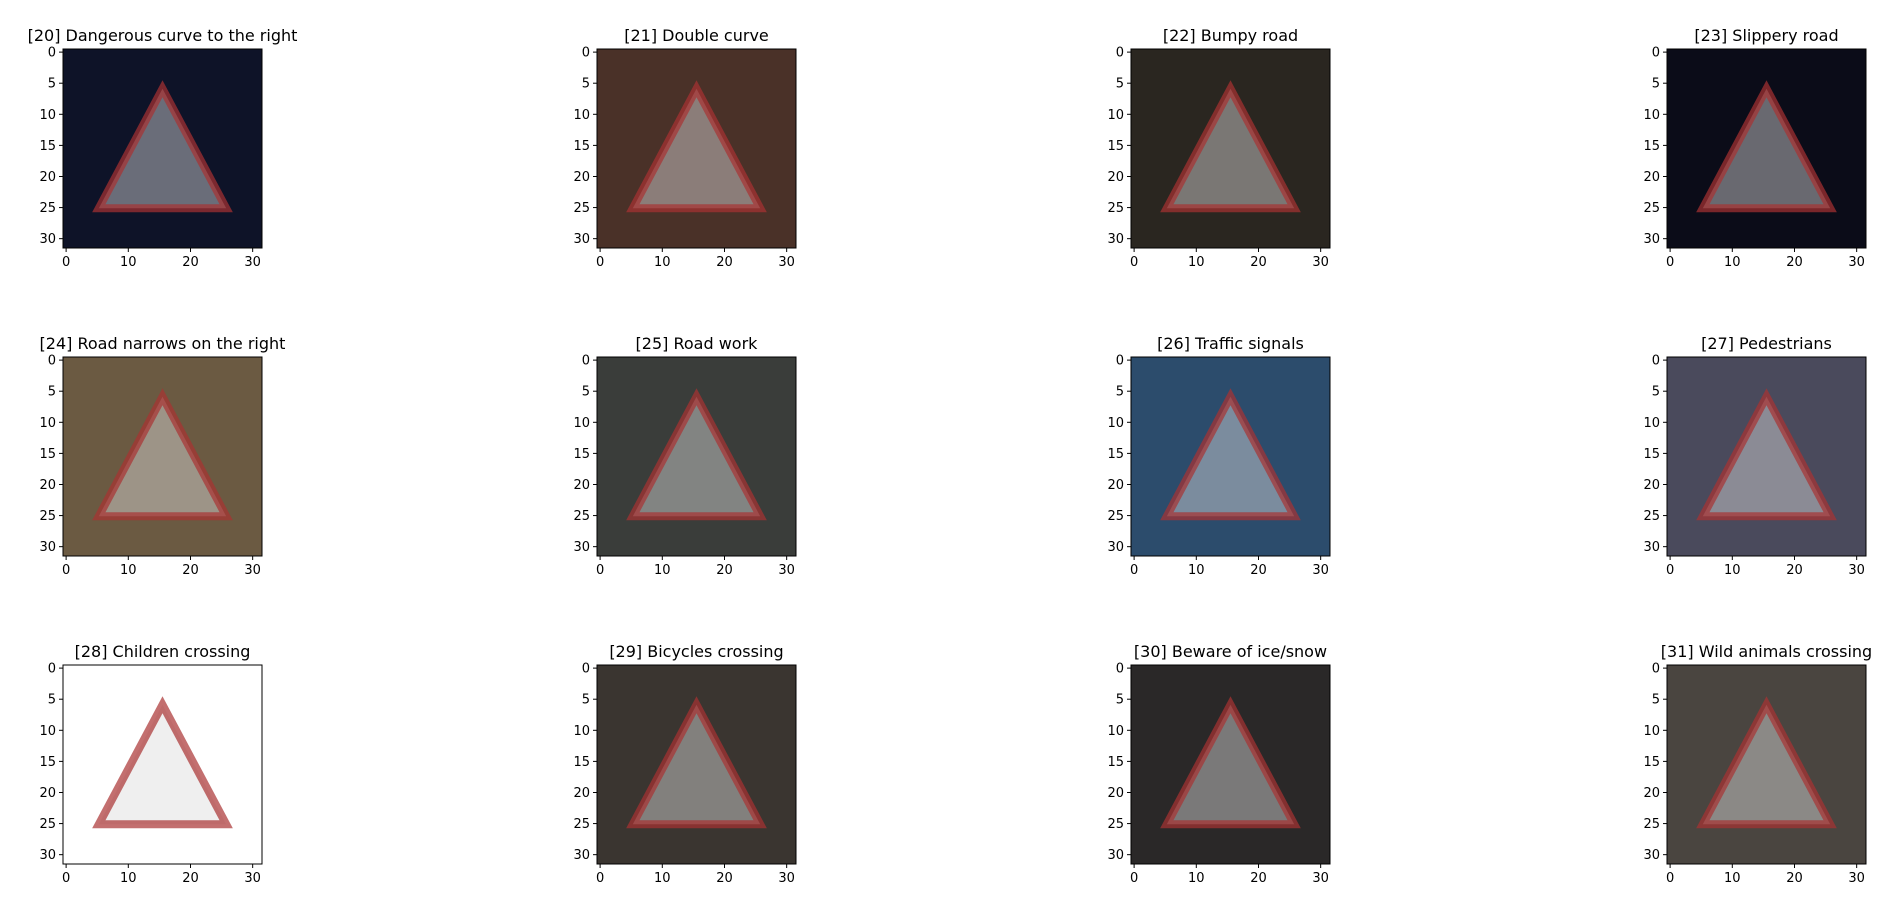 The width and height of the screenshot is (1904, 922). What do you see at coordinates (1230, 651) in the screenshot?
I see `subplot-title: [30] Beware of ice/snow` at bounding box center [1230, 651].